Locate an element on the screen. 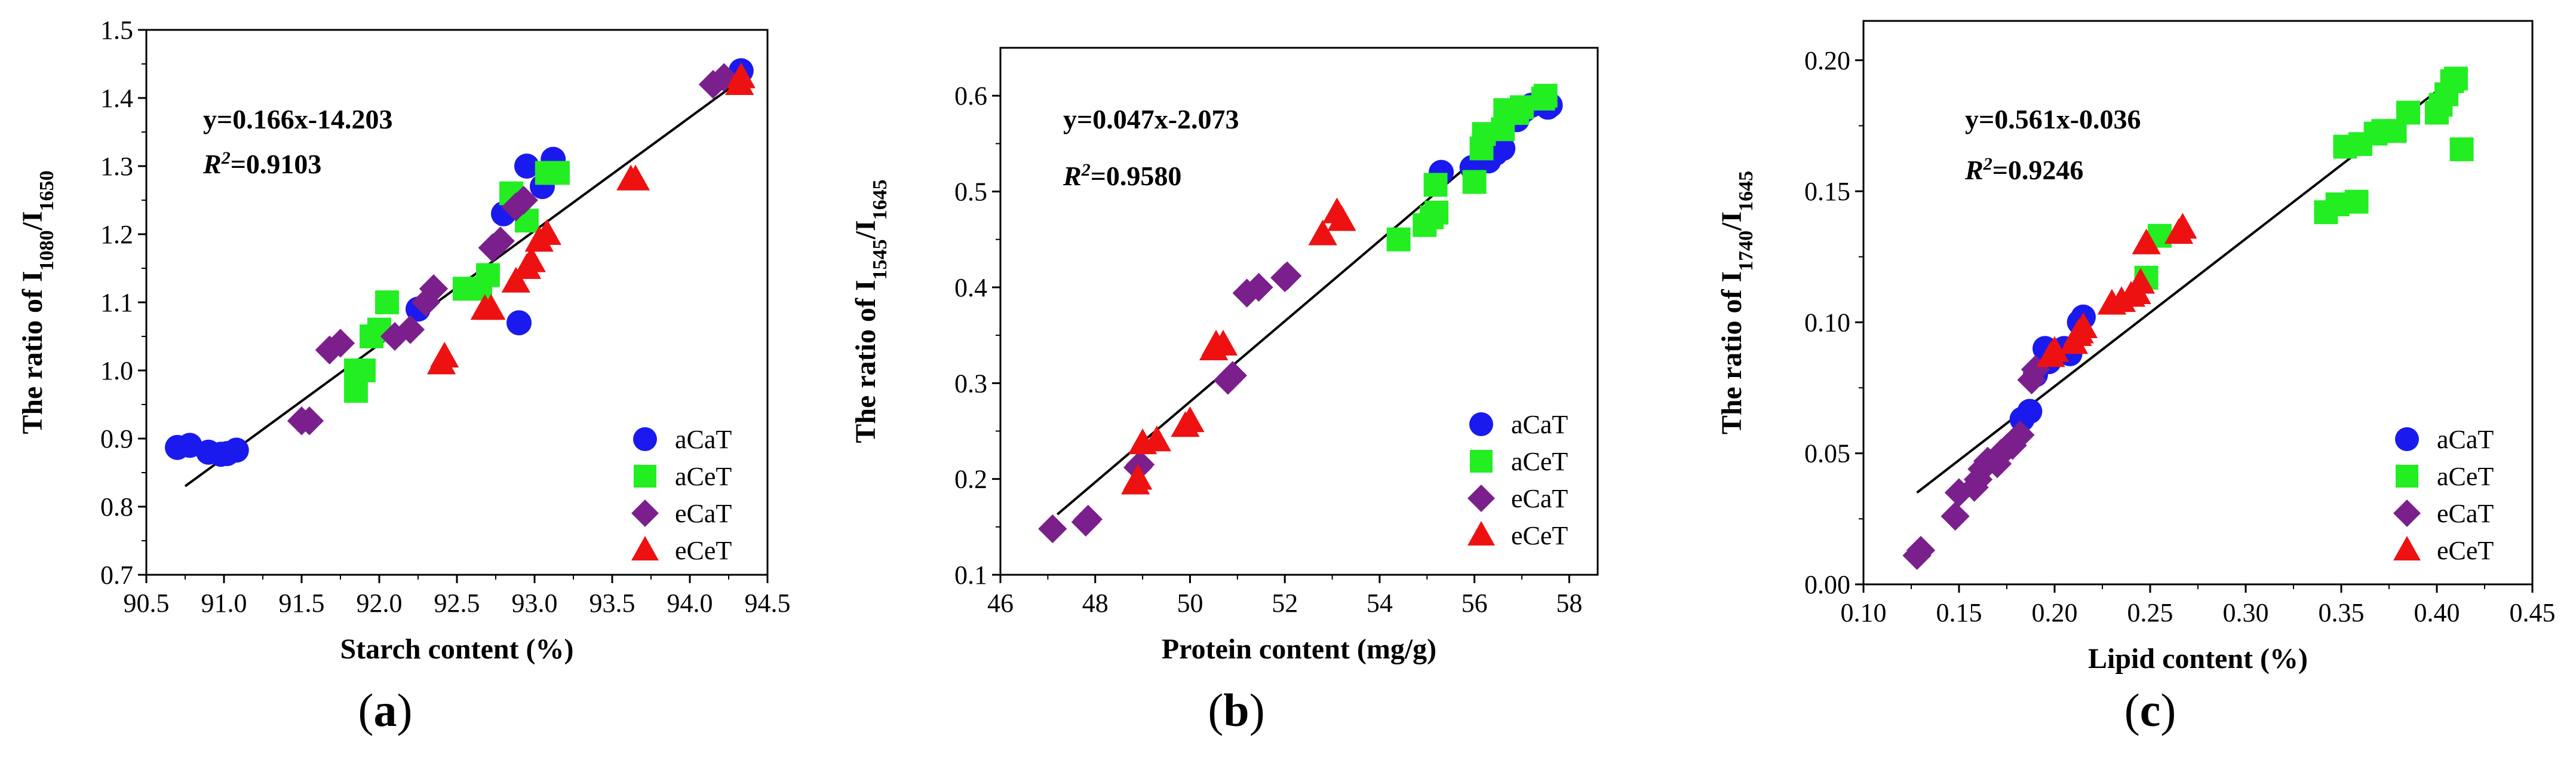 This screenshot has height=763, width=2576. x-tick-label: 92.5 is located at coordinates (457, 603).